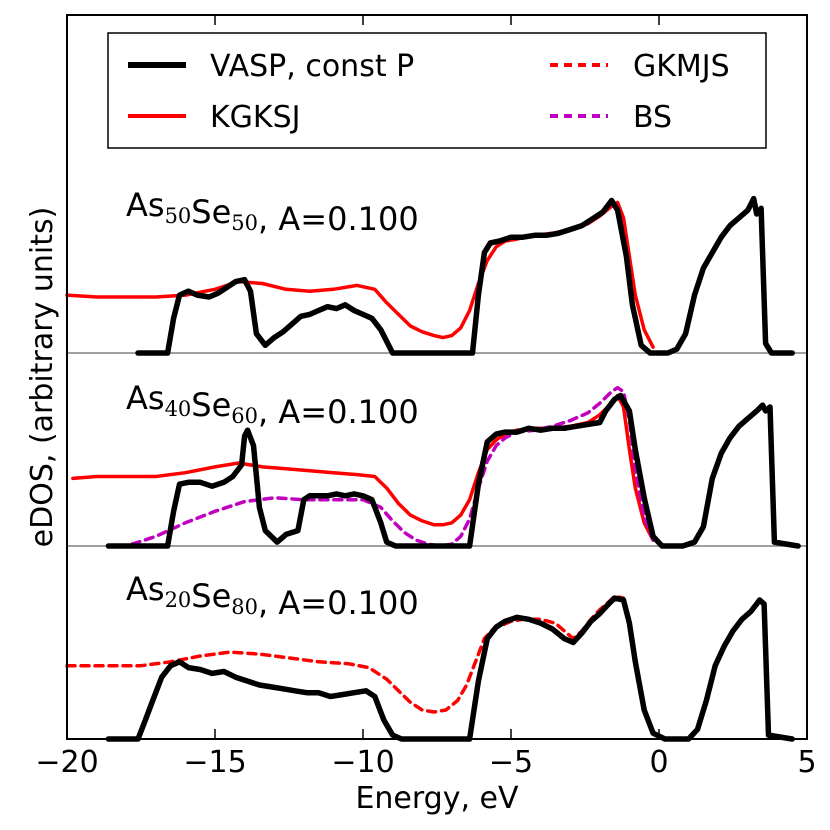 The width and height of the screenshot is (830, 830). Describe the element at coordinates (312, 66) in the screenshot. I see `legend-label-vasp: VASP, const P` at that location.